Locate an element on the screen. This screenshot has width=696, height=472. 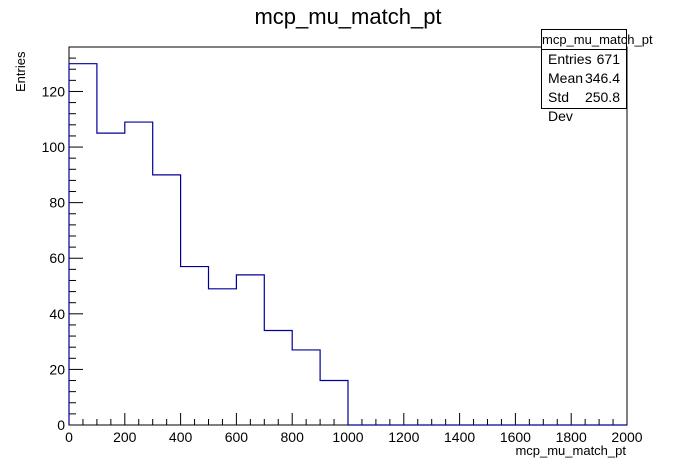
y-tick-label: 20 is located at coordinates (57, 369).